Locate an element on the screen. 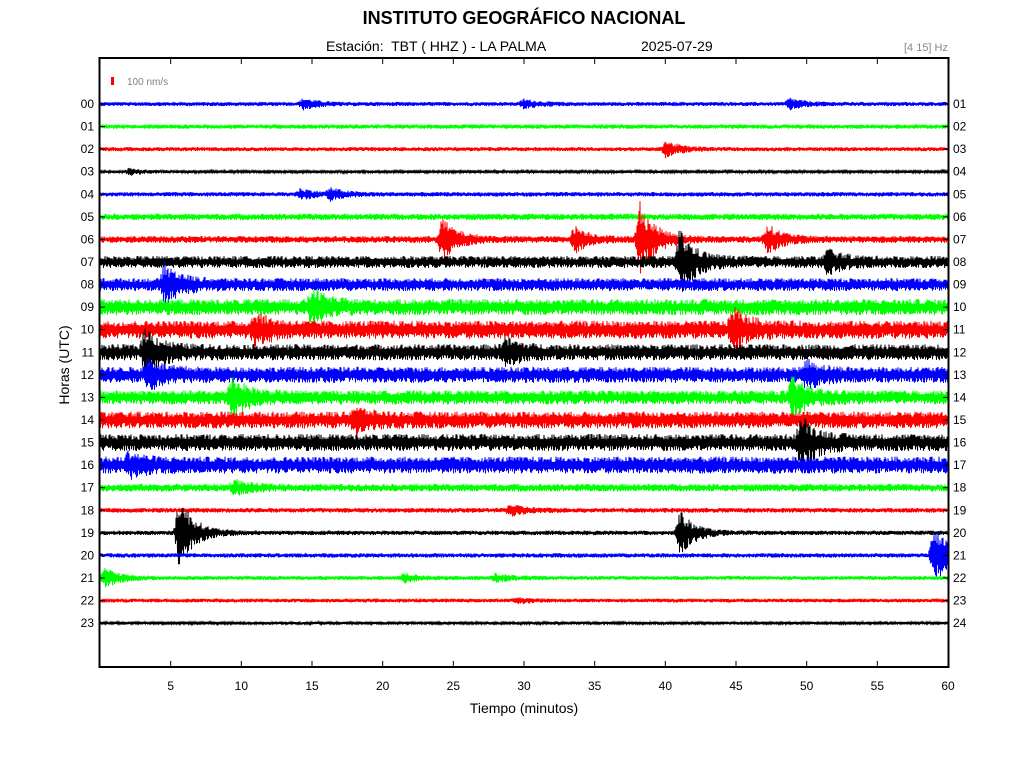 Image resolution: width=1024 pixels, height=768 pixels. y-tick-label-right-12: 12 is located at coordinates (960, 352).